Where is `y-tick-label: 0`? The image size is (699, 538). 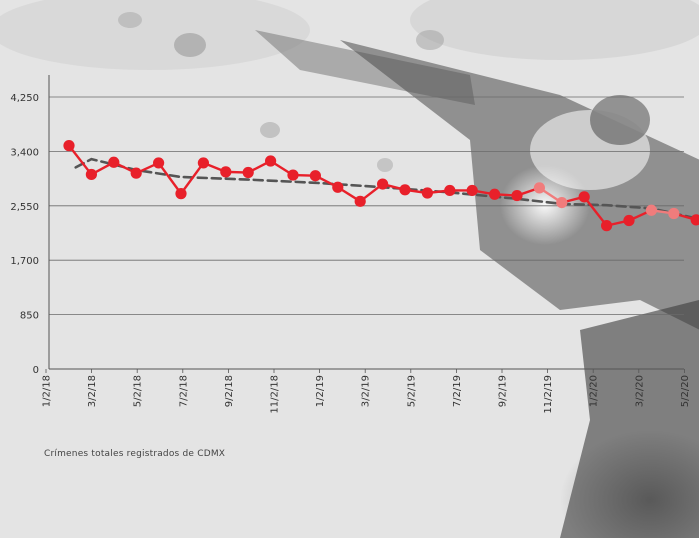
y-tick-label: 0 is located at coordinates (36, 370).